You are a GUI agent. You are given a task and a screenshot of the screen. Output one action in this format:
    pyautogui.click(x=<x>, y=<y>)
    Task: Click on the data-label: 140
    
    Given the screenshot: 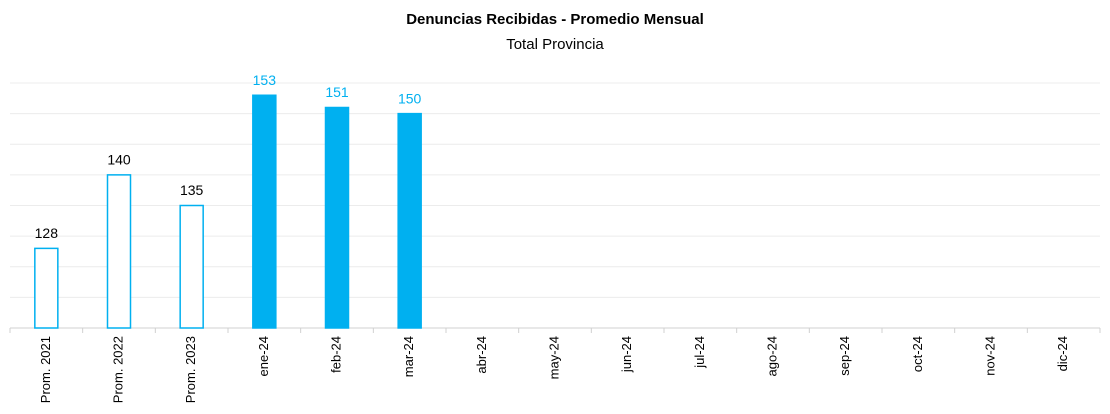 What is the action you would take?
    pyautogui.click(x=119, y=160)
    